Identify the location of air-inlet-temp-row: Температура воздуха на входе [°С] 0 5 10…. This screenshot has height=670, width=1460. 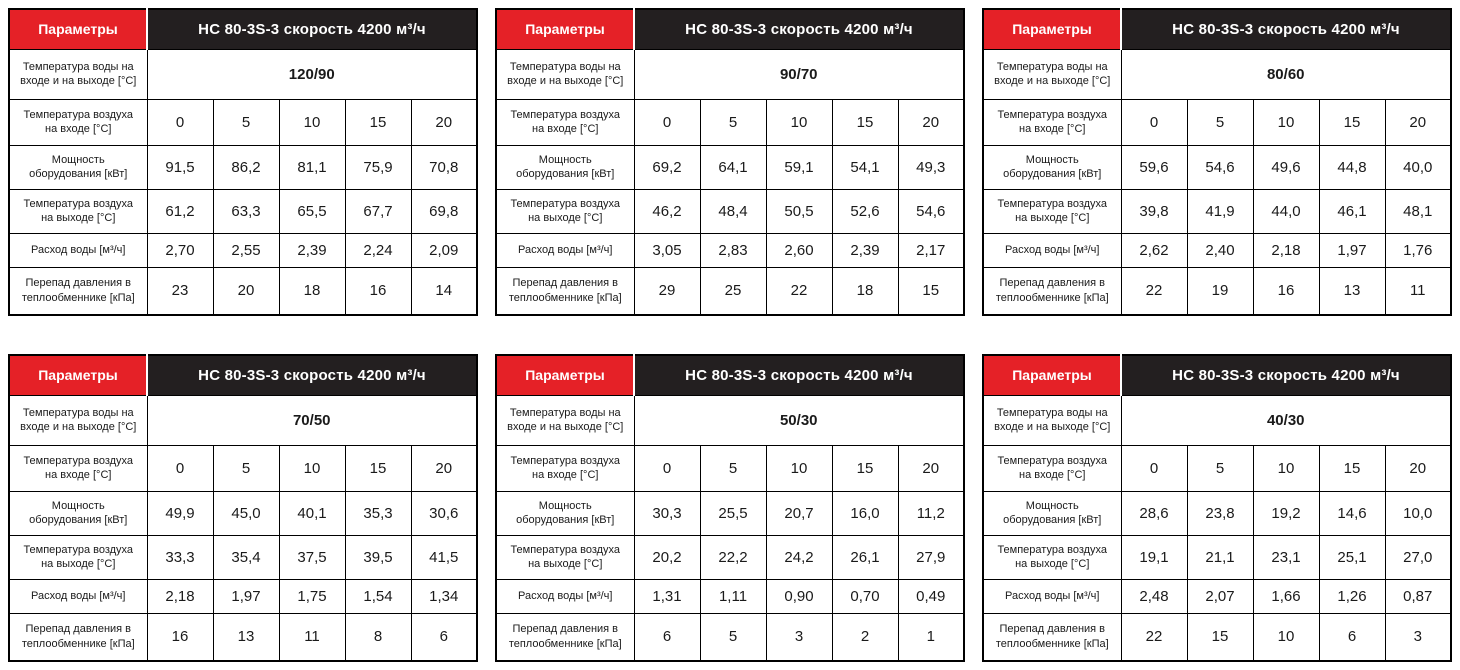
(1217, 122).